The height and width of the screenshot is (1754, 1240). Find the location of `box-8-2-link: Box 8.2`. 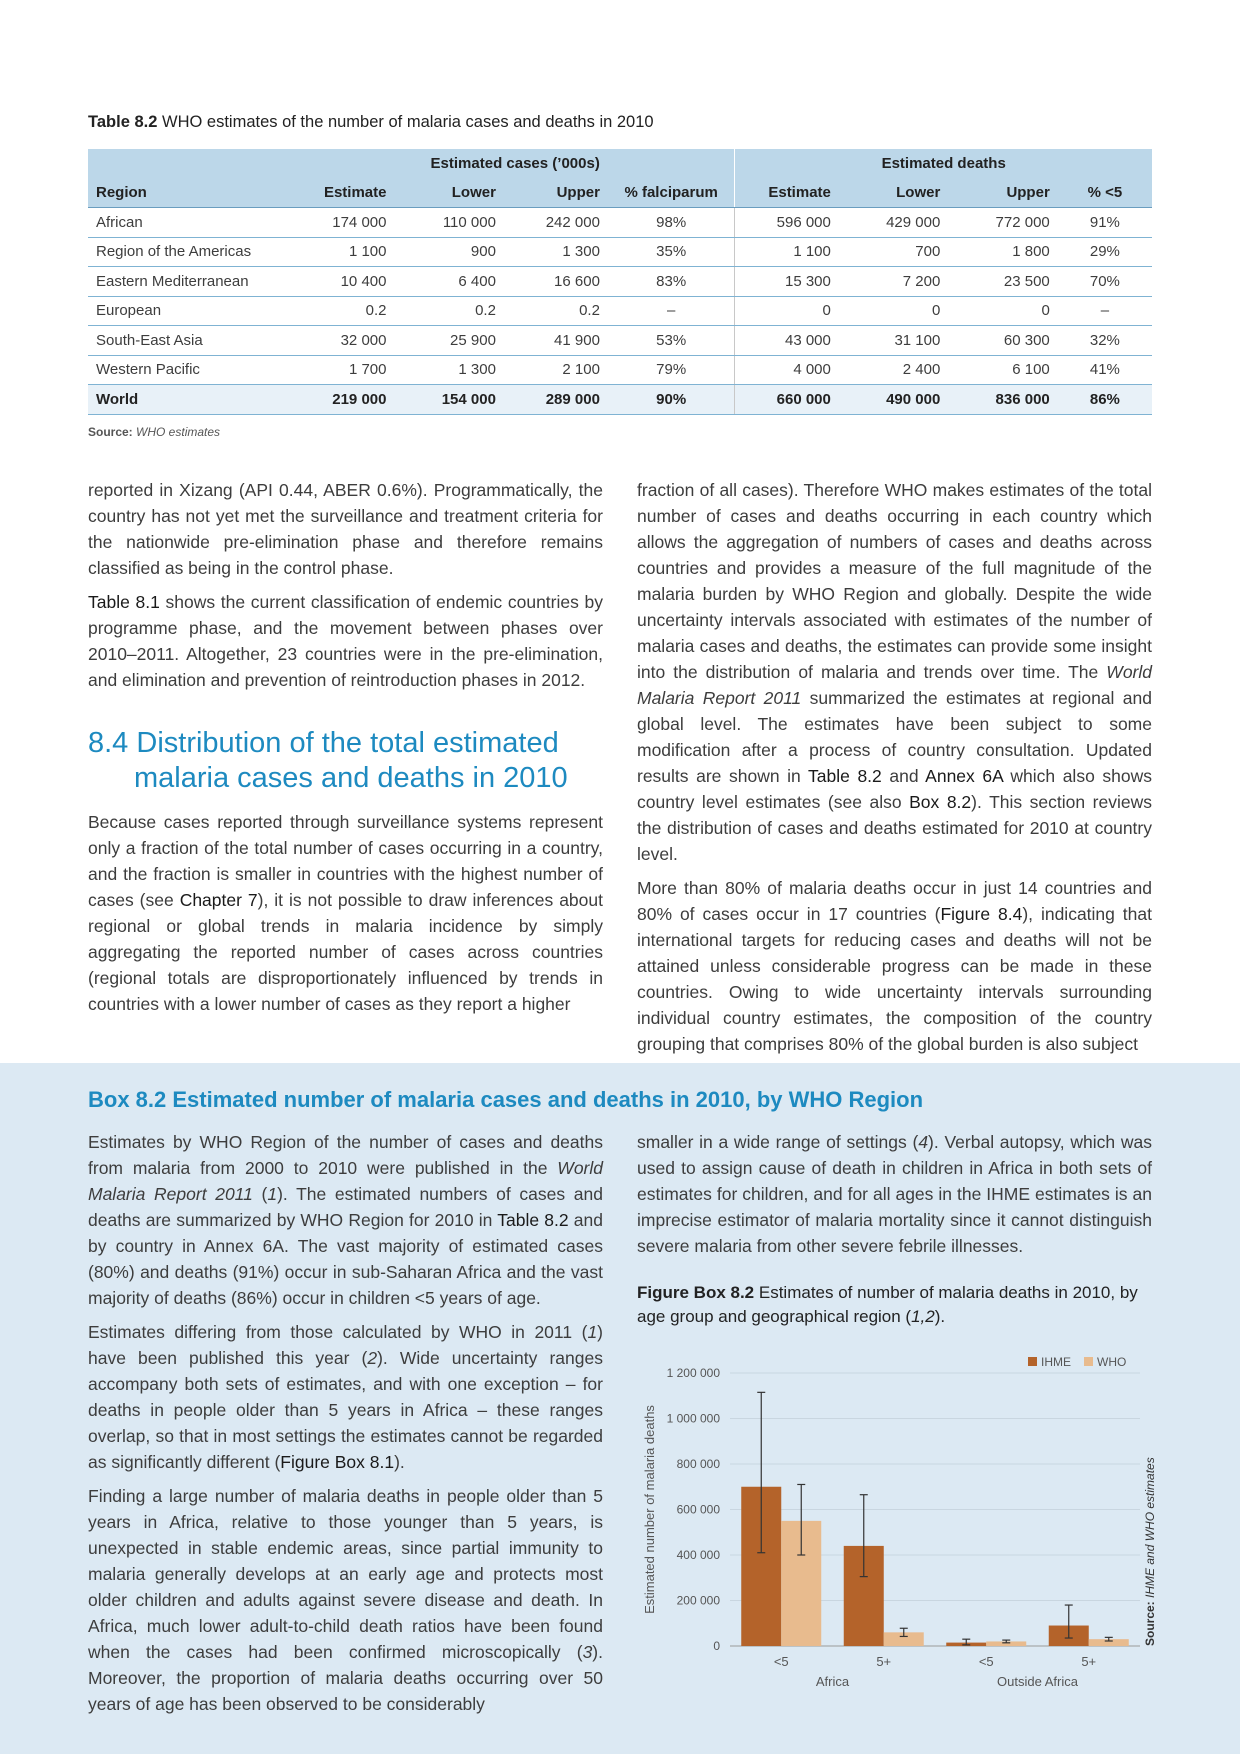

box-8-2-link: Box 8.2 is located at coordinates (940, 802).